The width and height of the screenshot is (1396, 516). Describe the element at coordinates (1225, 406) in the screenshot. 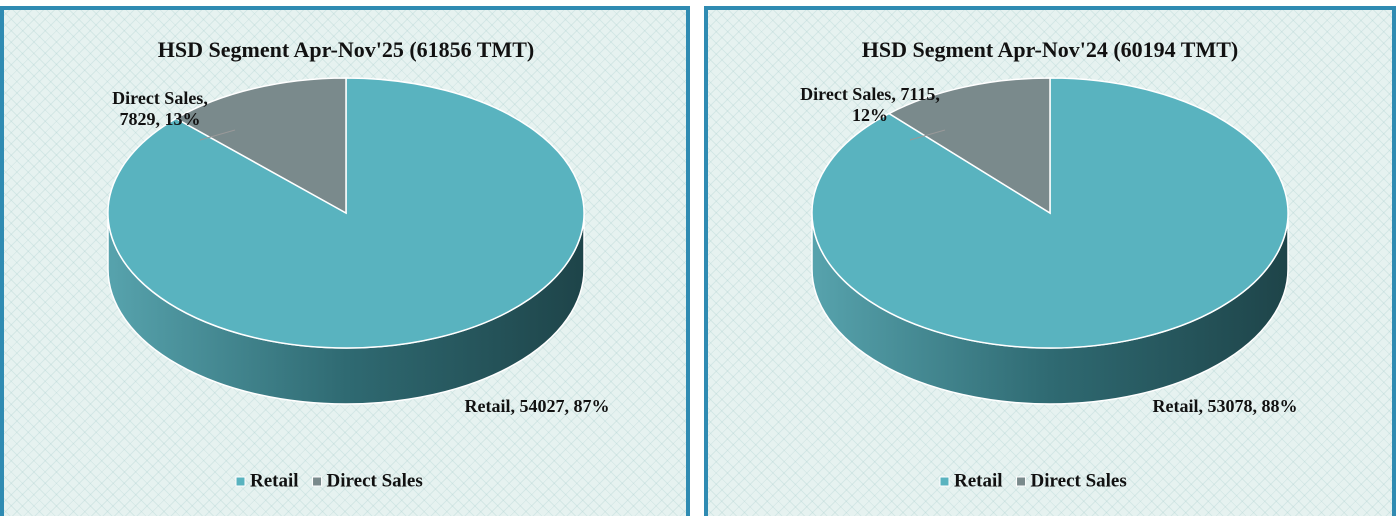

I see `data-label: Retail, 53078, 88%` at that location.